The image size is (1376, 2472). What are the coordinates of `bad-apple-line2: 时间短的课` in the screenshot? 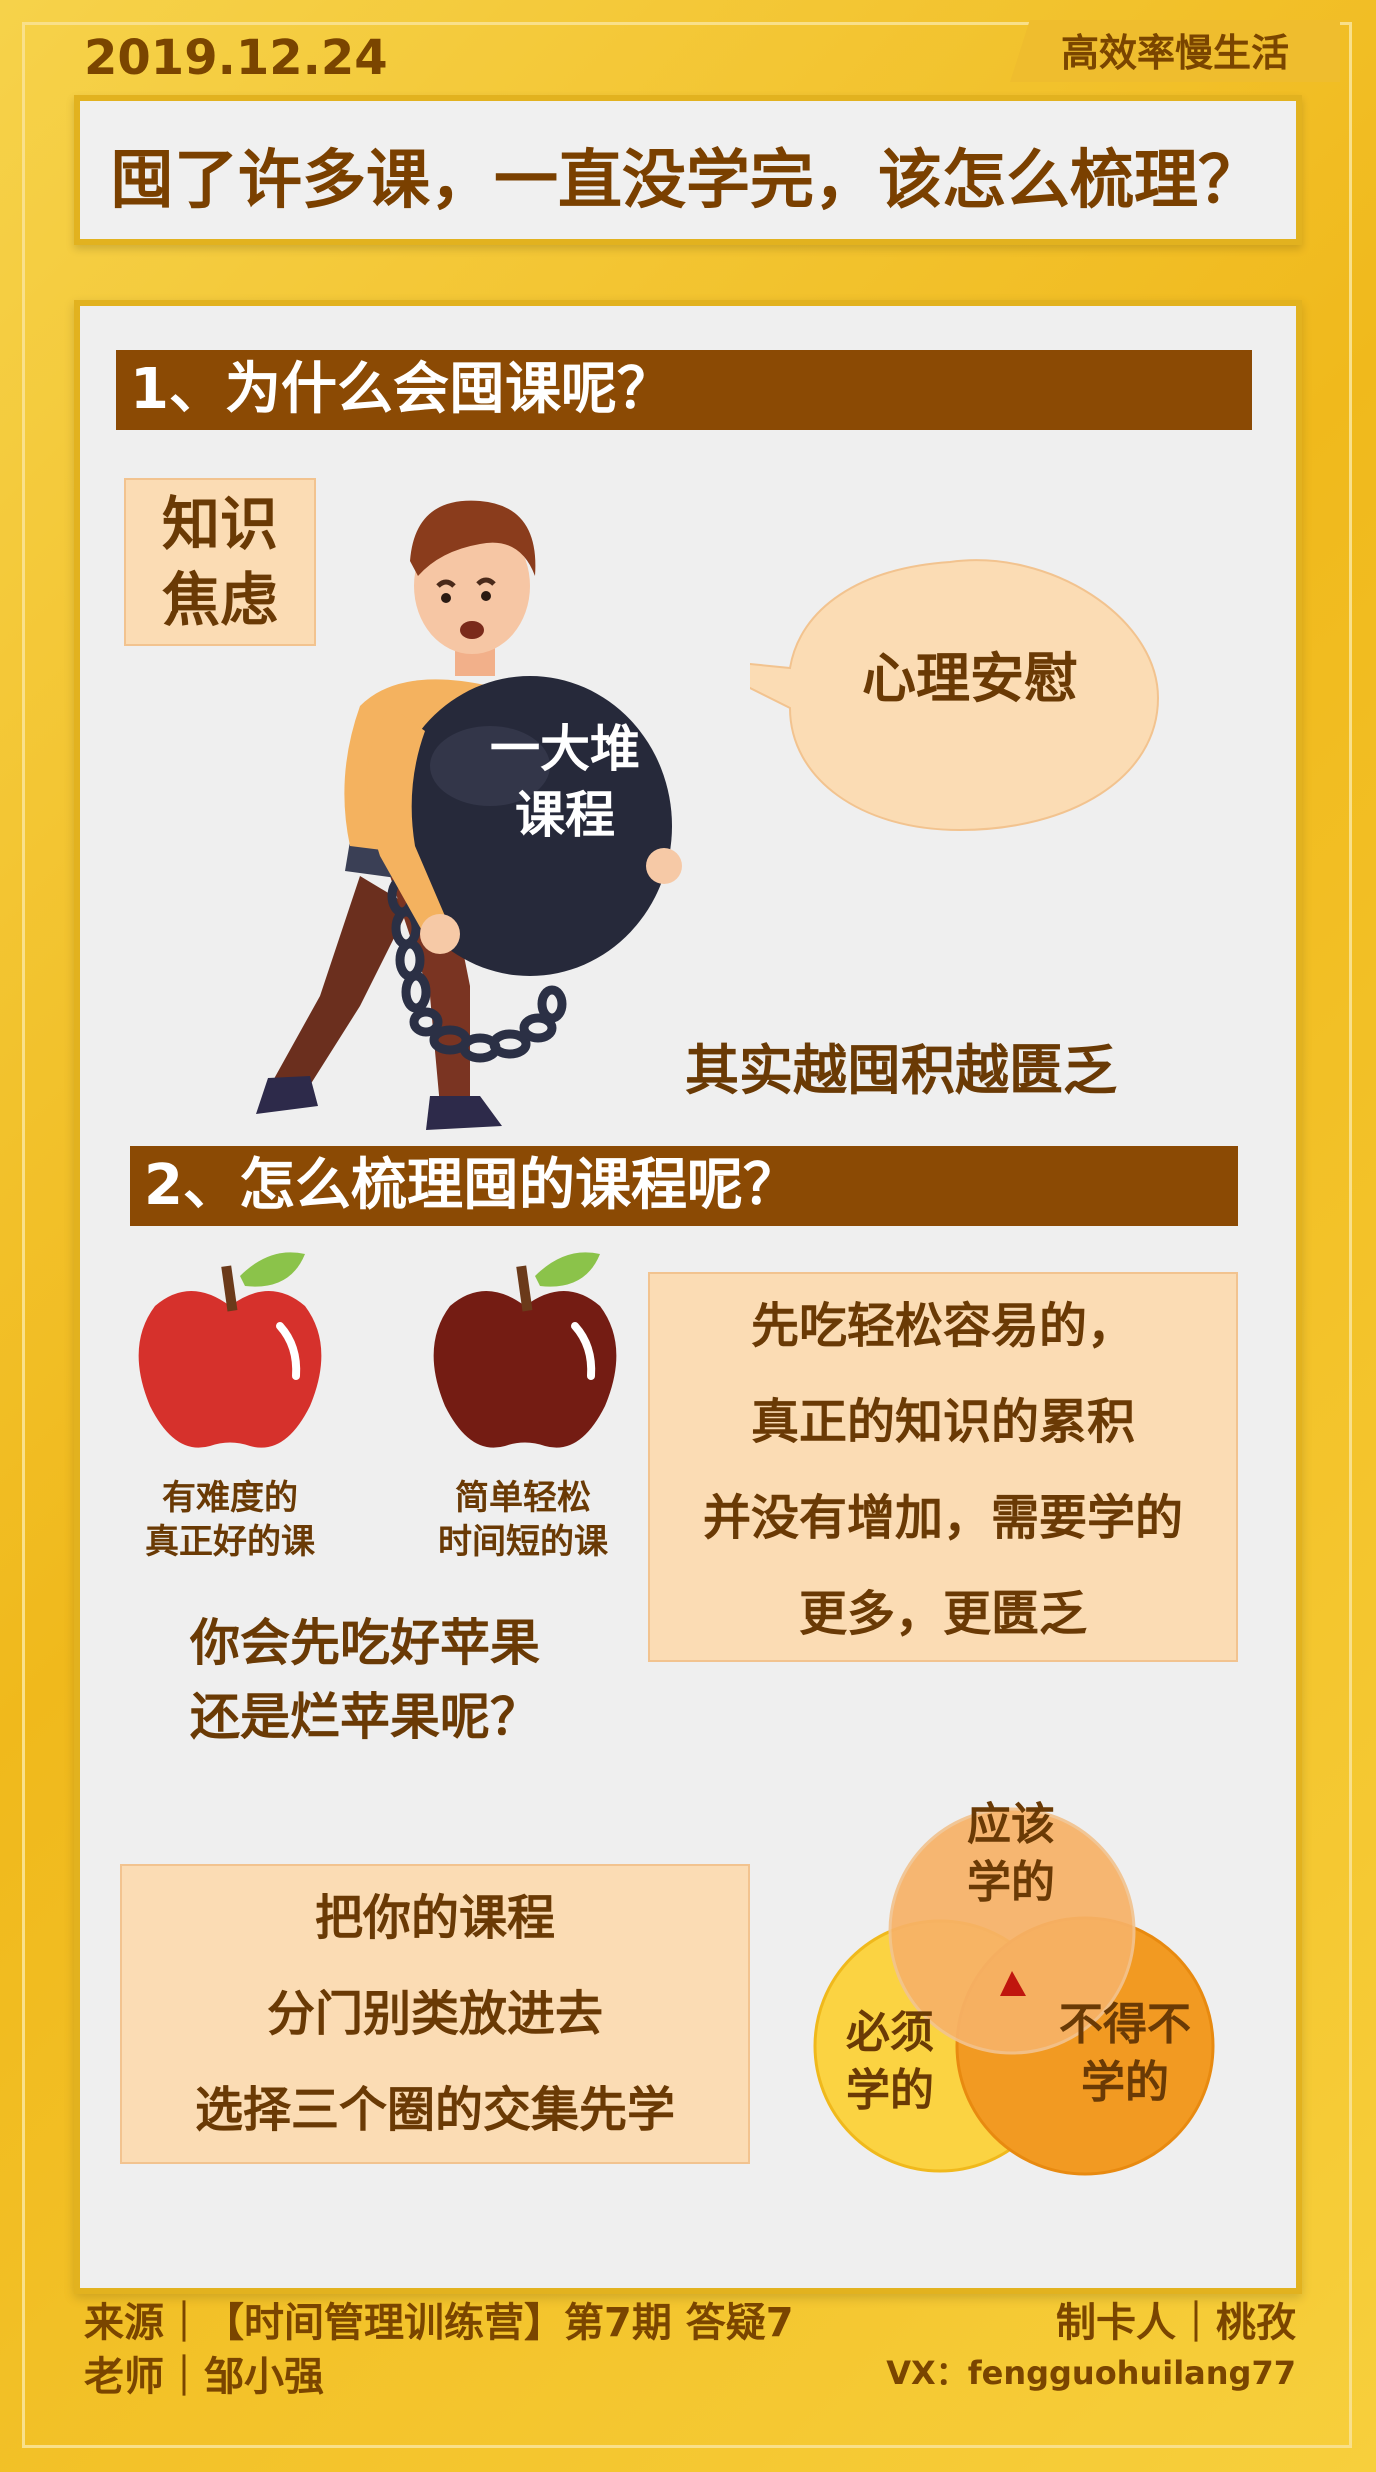 It's located at (523, 1542).